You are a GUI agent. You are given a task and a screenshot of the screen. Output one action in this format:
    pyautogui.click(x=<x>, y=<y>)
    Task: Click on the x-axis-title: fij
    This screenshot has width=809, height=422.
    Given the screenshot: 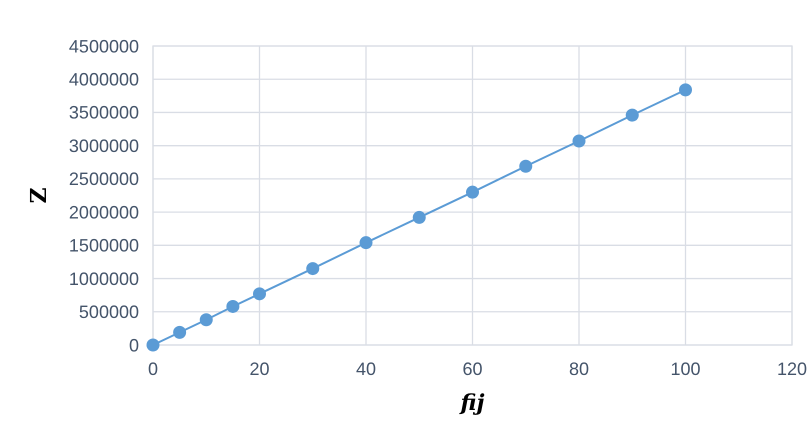 What is the action you would take?
    pyautogui.click(x=471, y=403)
    